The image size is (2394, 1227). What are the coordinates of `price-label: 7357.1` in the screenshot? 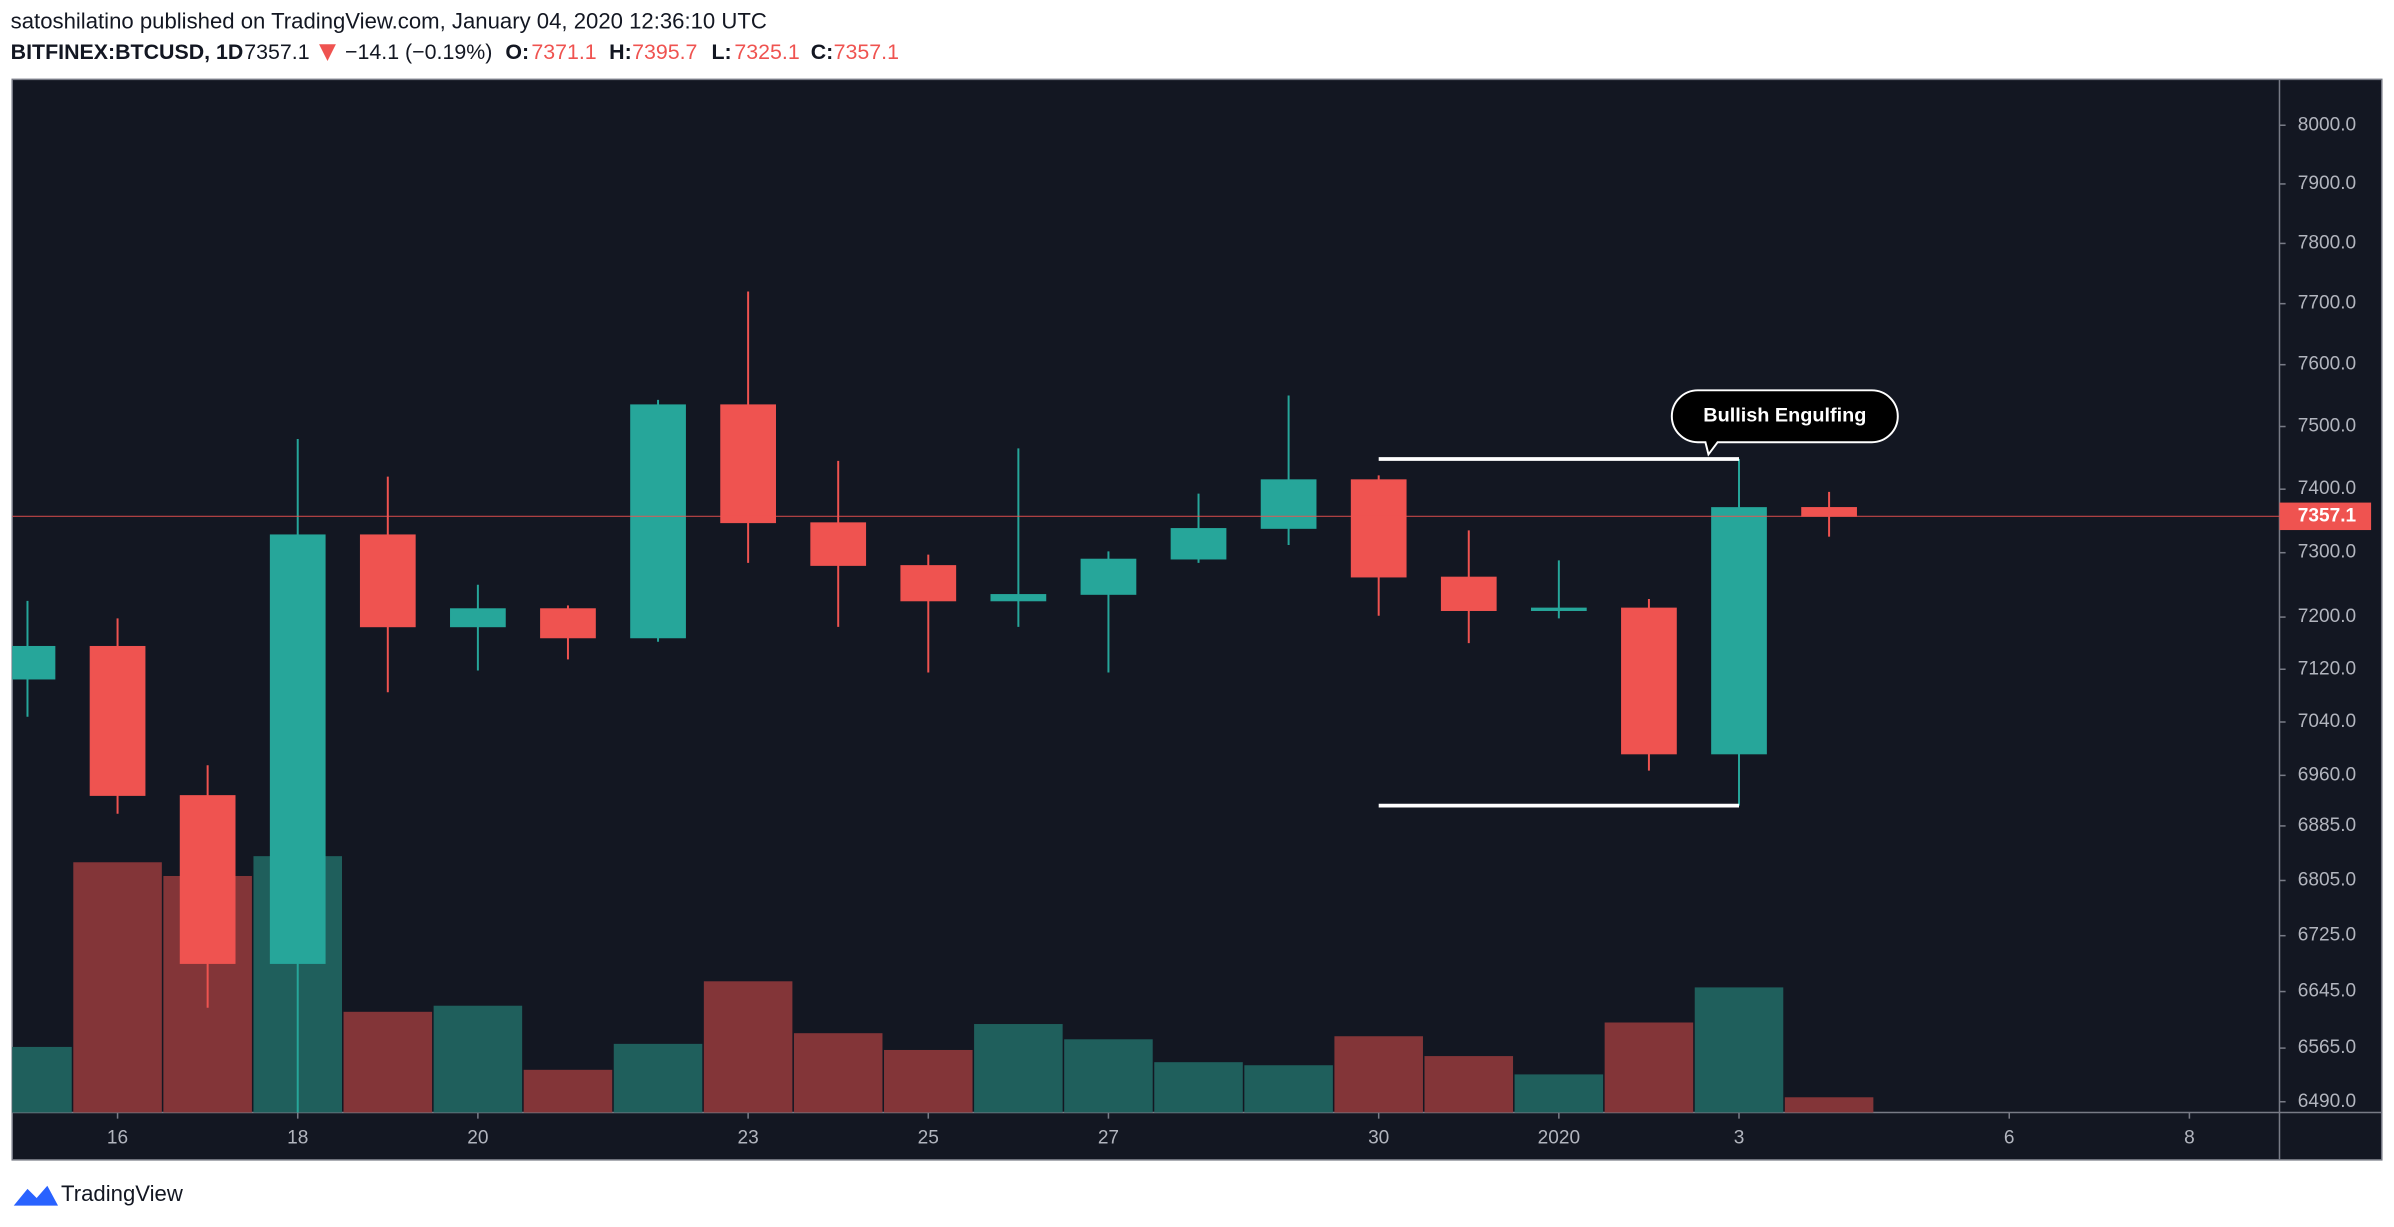 It's located at (2327, 515).